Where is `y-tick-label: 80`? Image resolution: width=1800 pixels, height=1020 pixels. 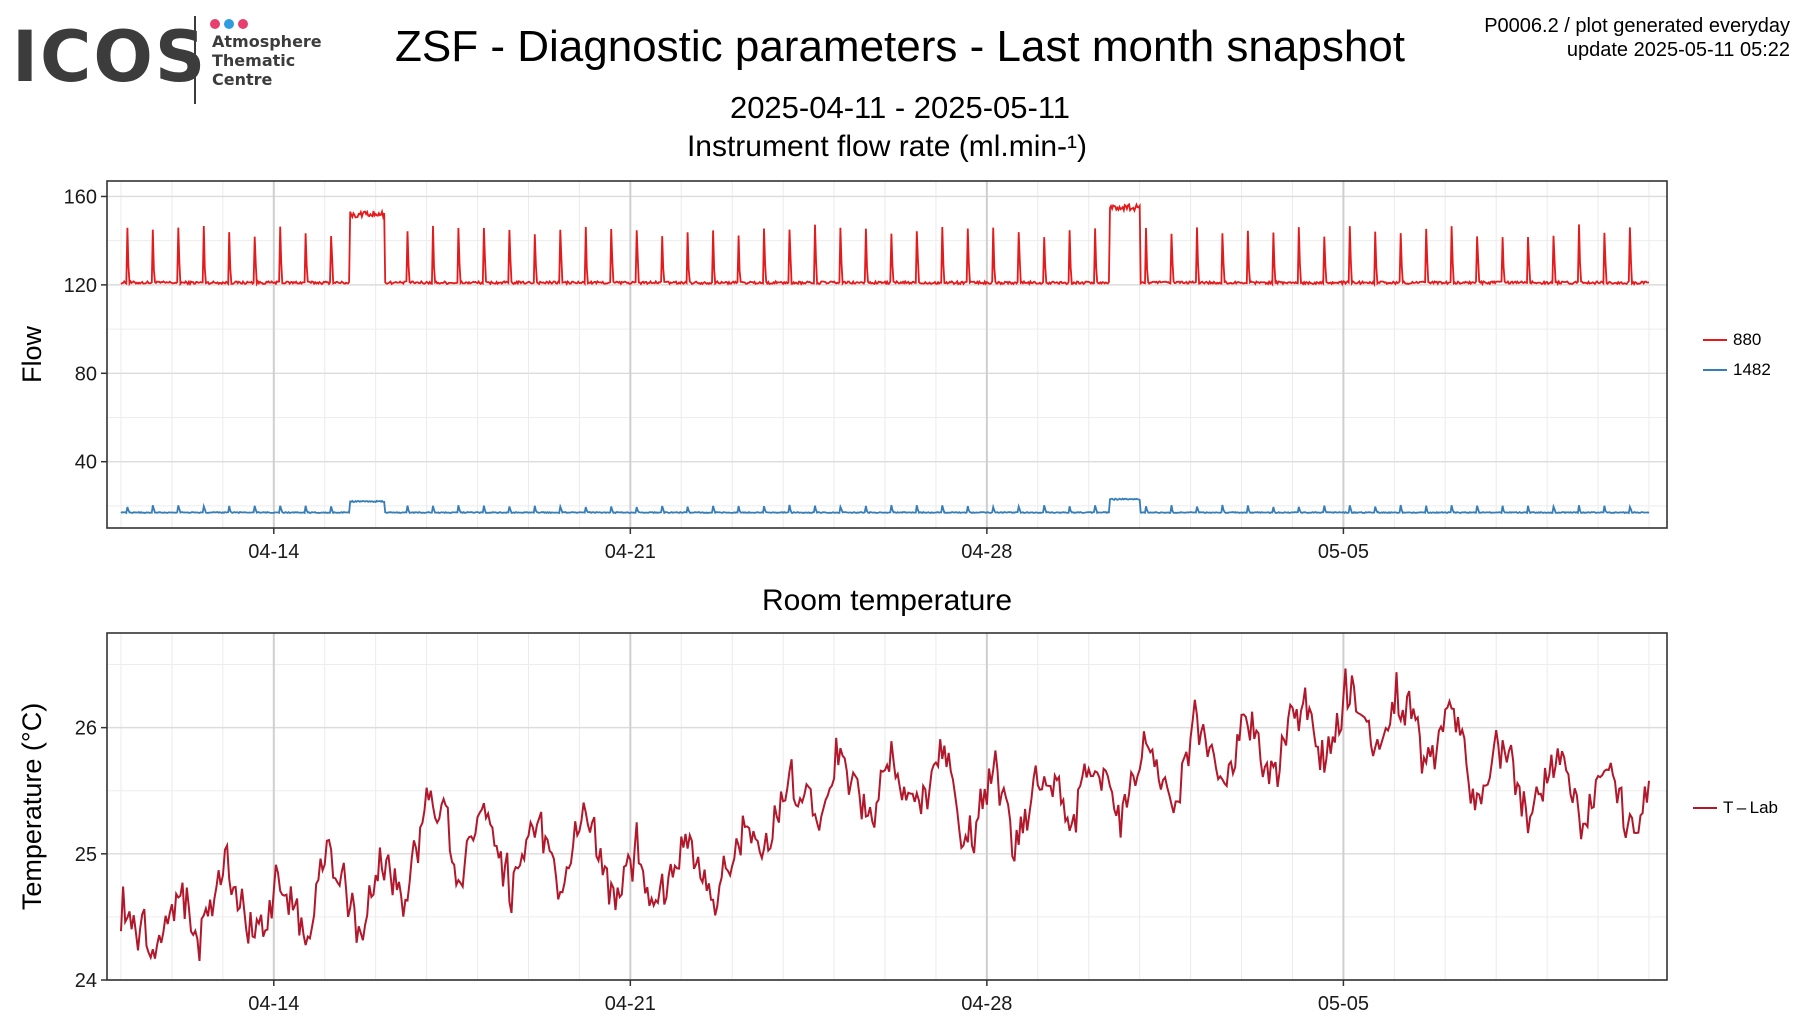 y-tick-label: 80 is located at coordinates (86, 374).